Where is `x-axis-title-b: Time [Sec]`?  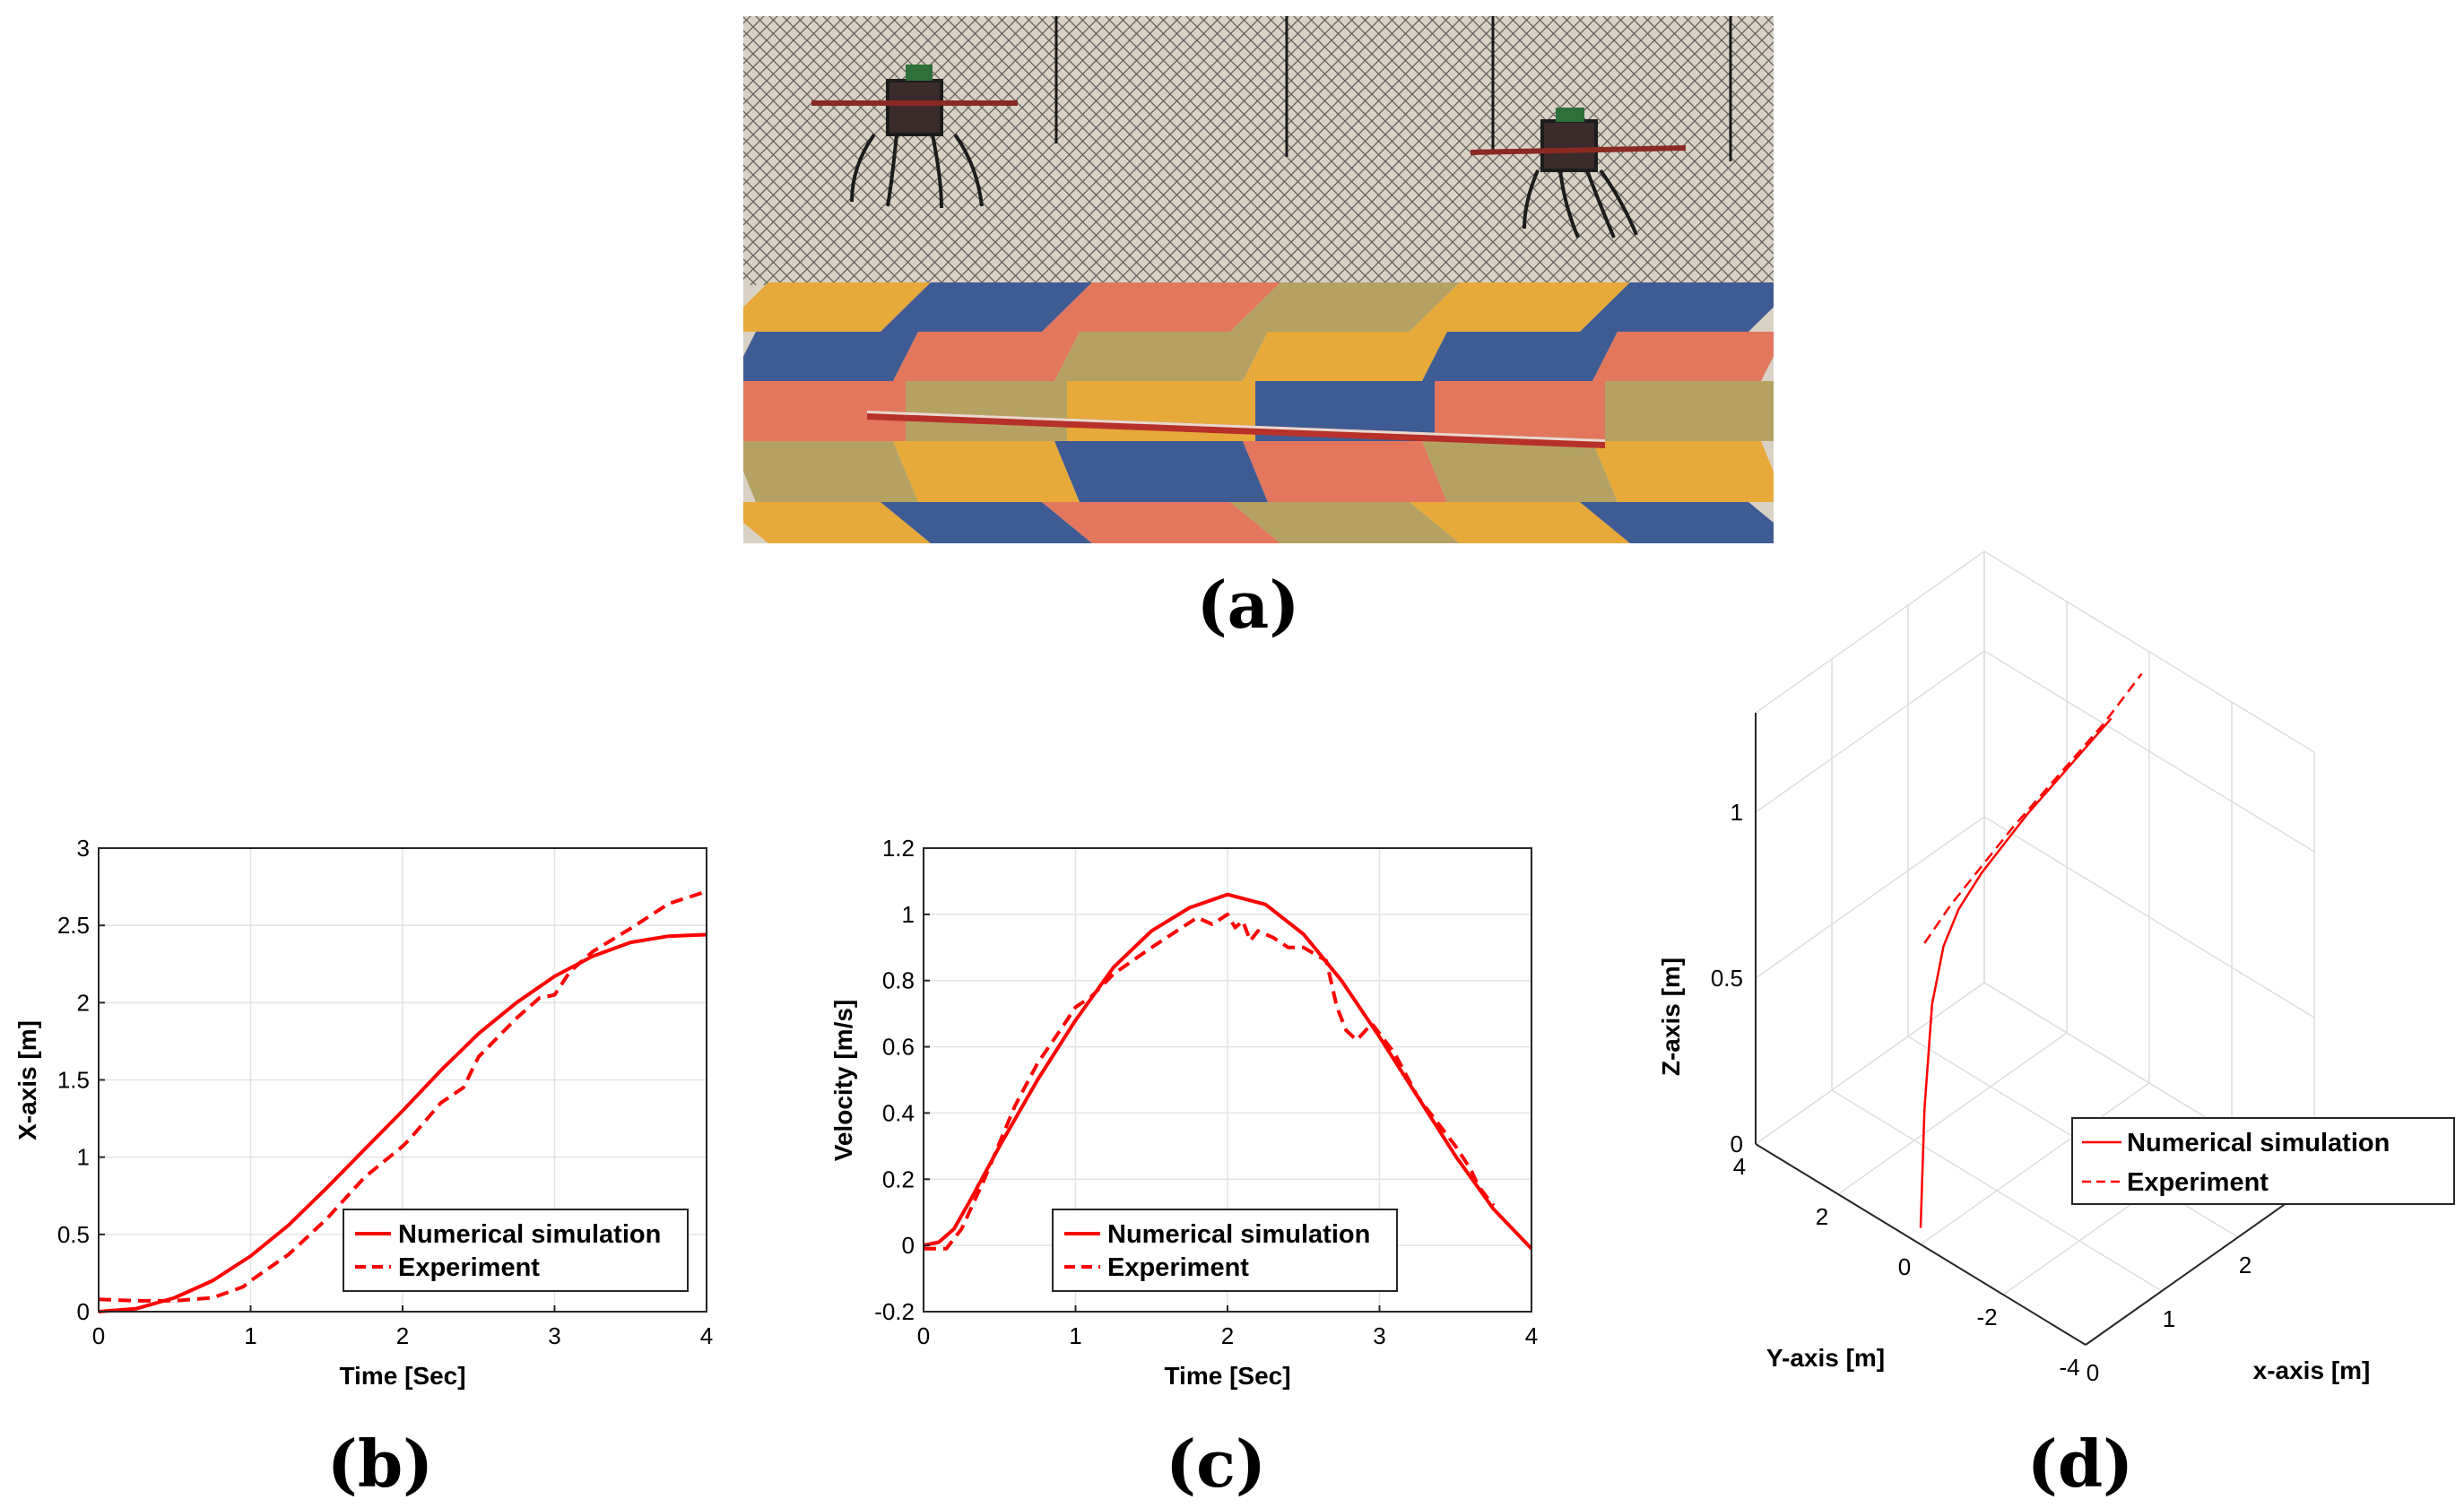
x-axis-title-b: Time [Sec] is located at coordinates (402, 1376).